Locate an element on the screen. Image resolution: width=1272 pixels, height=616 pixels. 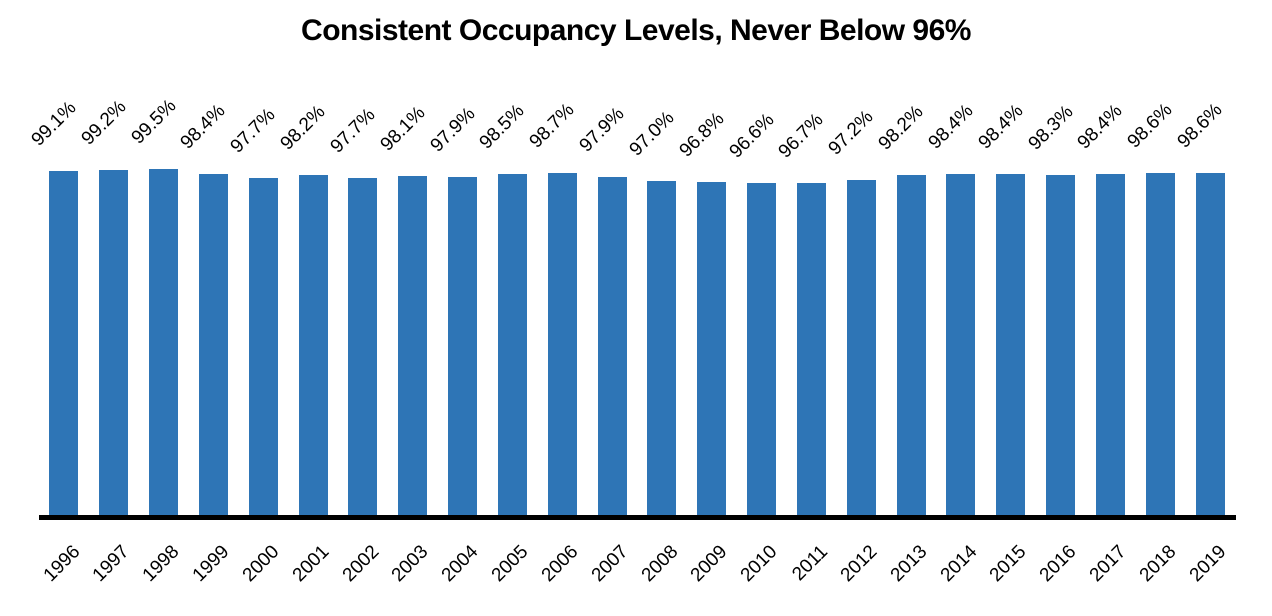
x-tick-2008: 2008 is located at coordinates (660, 564).